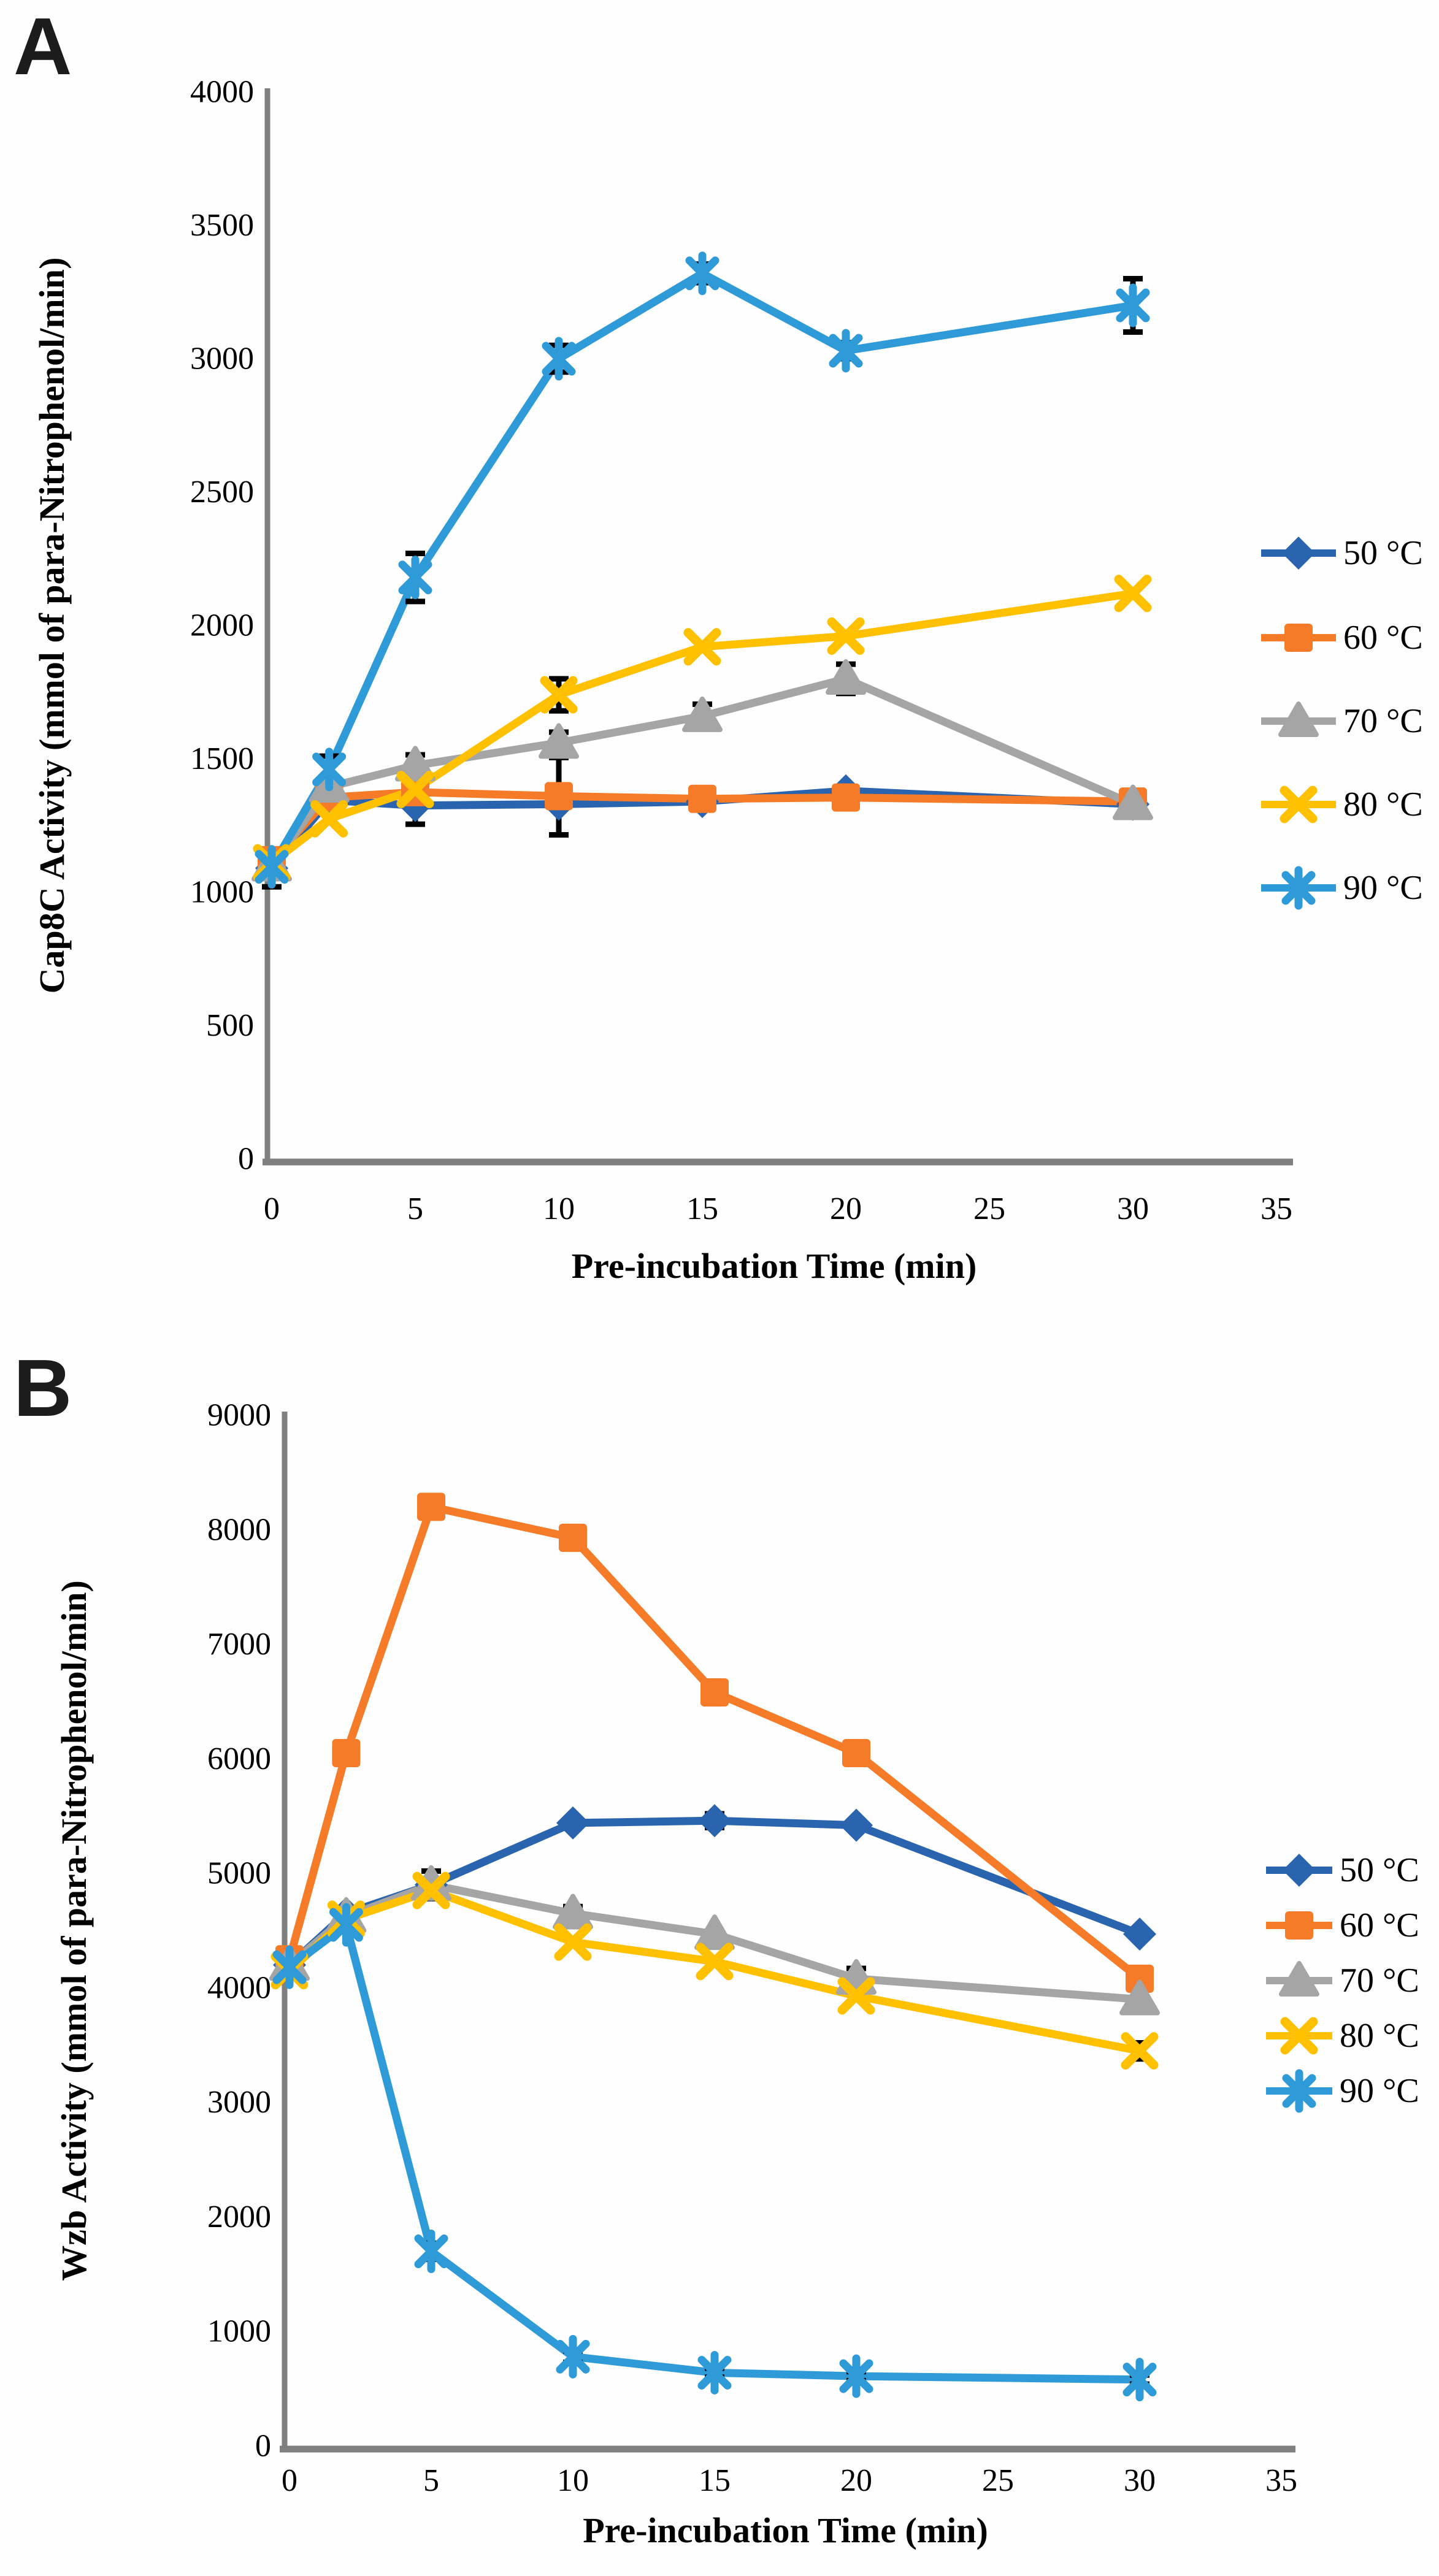 This screenshot has width=1439, height=2576. Describe the element at coordinates (1299, 2091) in the screenshot. I see `legend-marker-star` at that location.